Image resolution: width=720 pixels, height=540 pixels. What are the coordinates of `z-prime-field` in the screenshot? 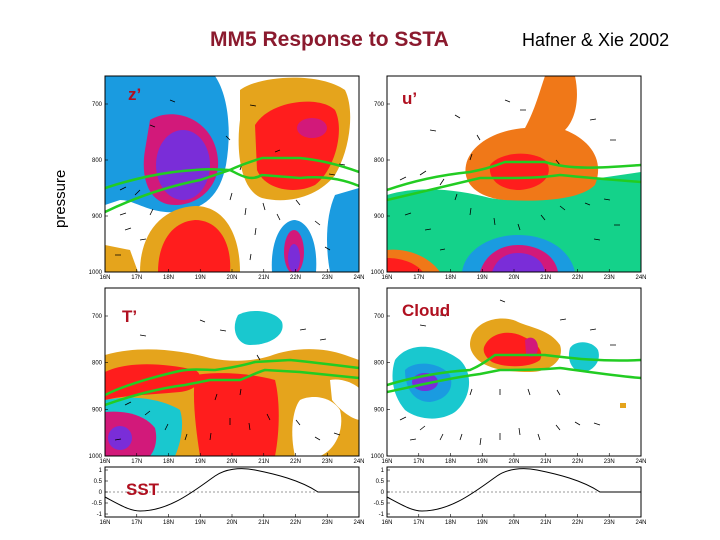 It's located at (232, 174).